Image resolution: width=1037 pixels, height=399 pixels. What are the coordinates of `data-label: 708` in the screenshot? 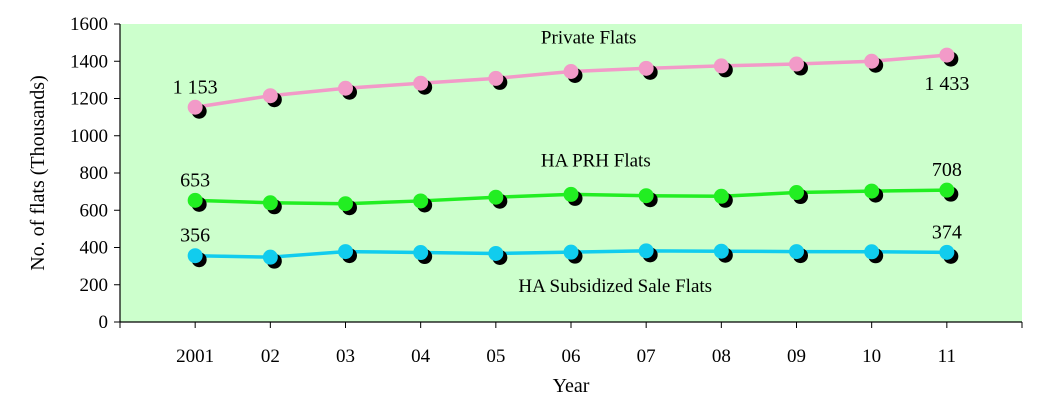 It's located at (947, 170).